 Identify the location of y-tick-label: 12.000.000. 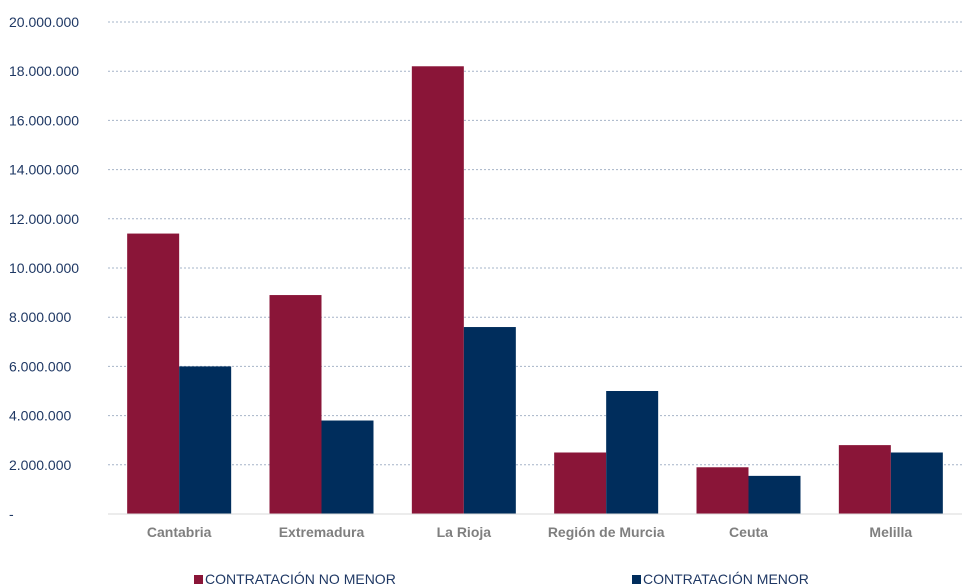
(44, 219).